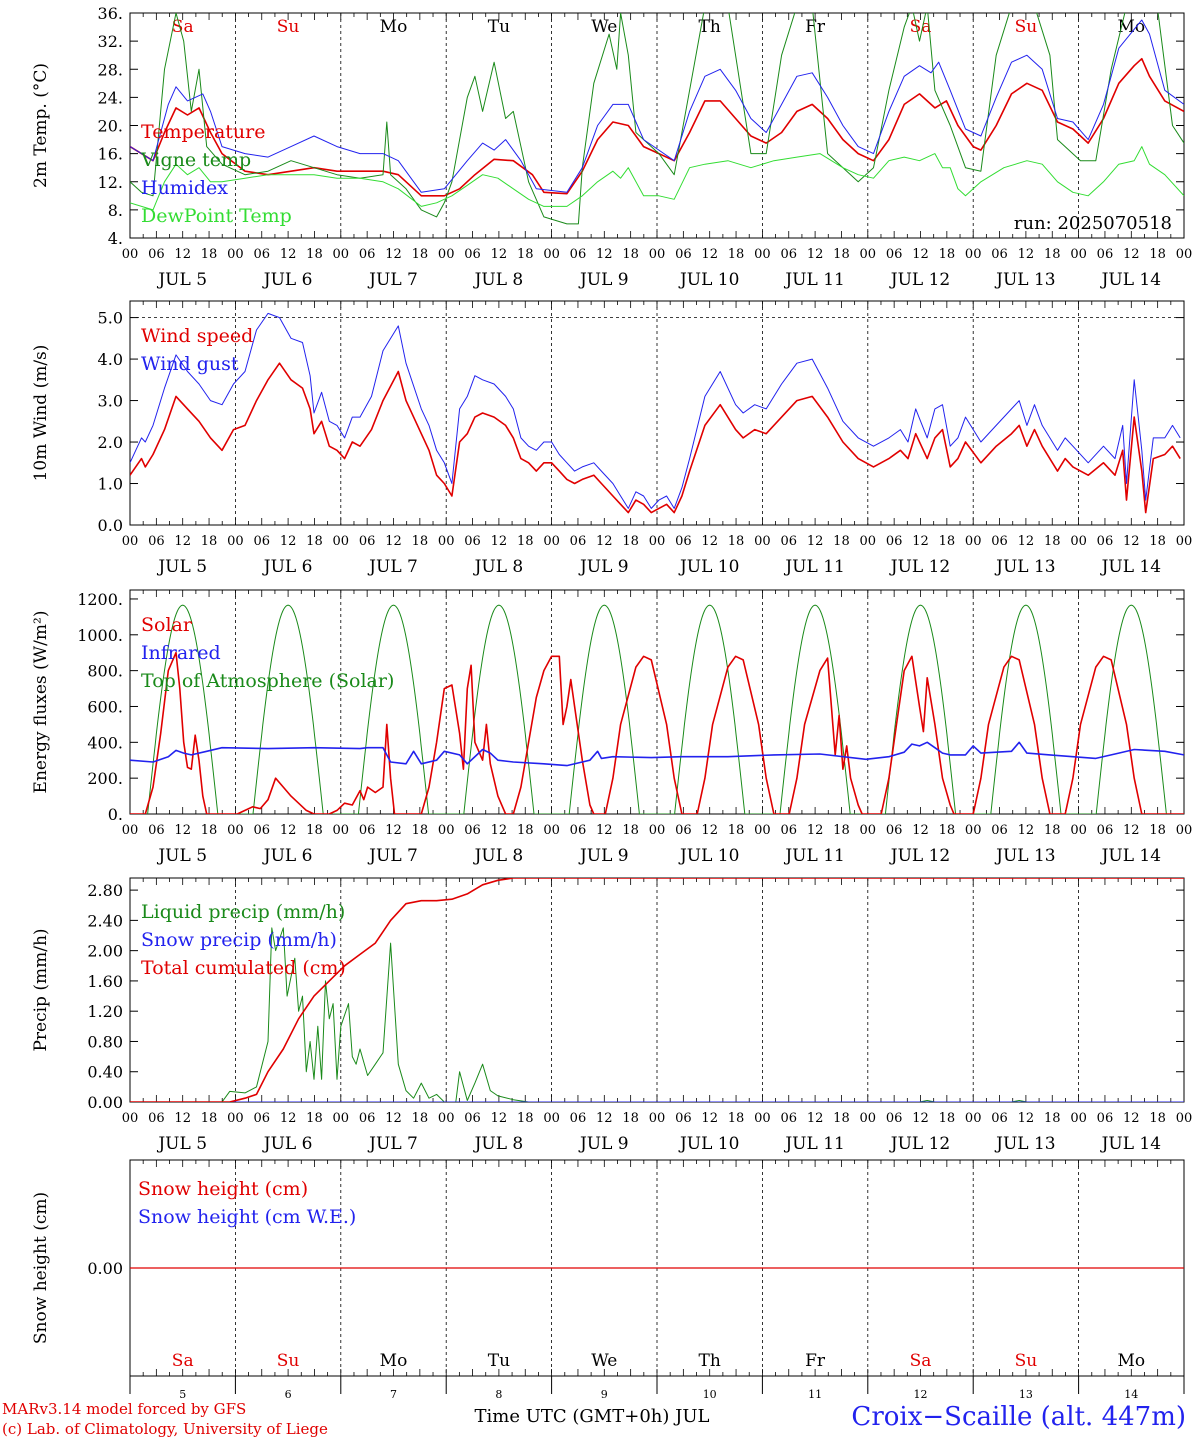 This screenshot has height=1440, width=1194. Describe the element at coordinates (105, 778) in the screenshot. I see `y-tick-label: 200.` at that location.